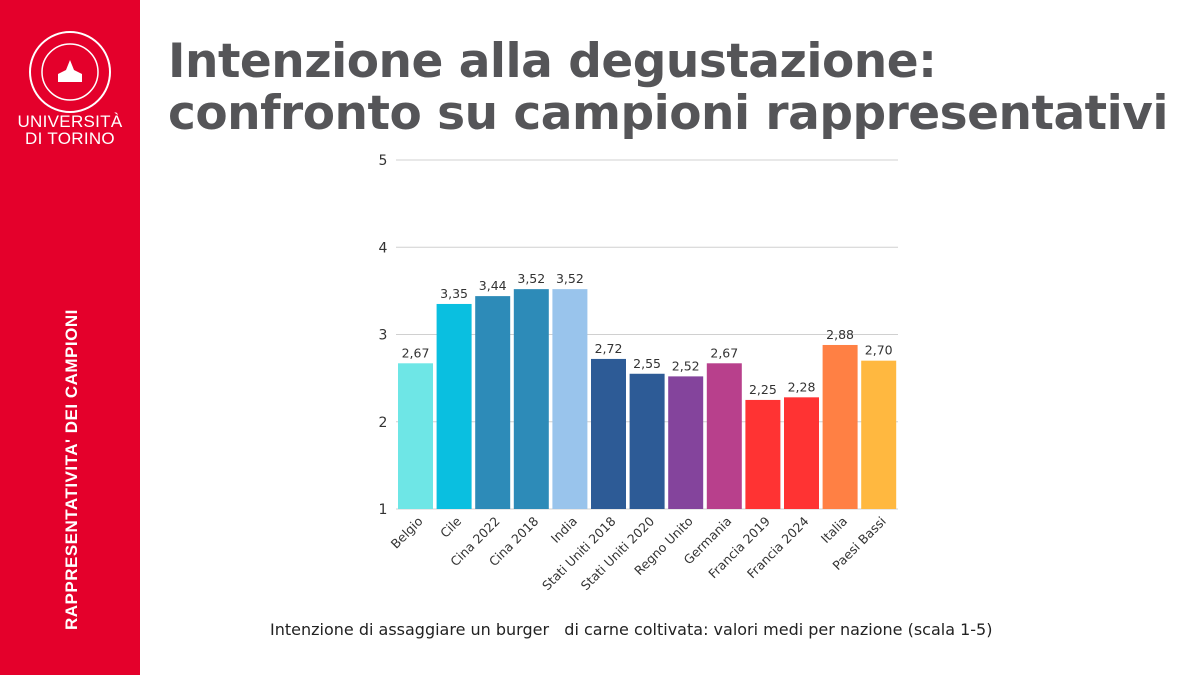 The width and height of the screenshot is (1200, 675). Describe the element at coordinates (763, 454) in the screenshot. I see `bar-francia-2019` at that location.